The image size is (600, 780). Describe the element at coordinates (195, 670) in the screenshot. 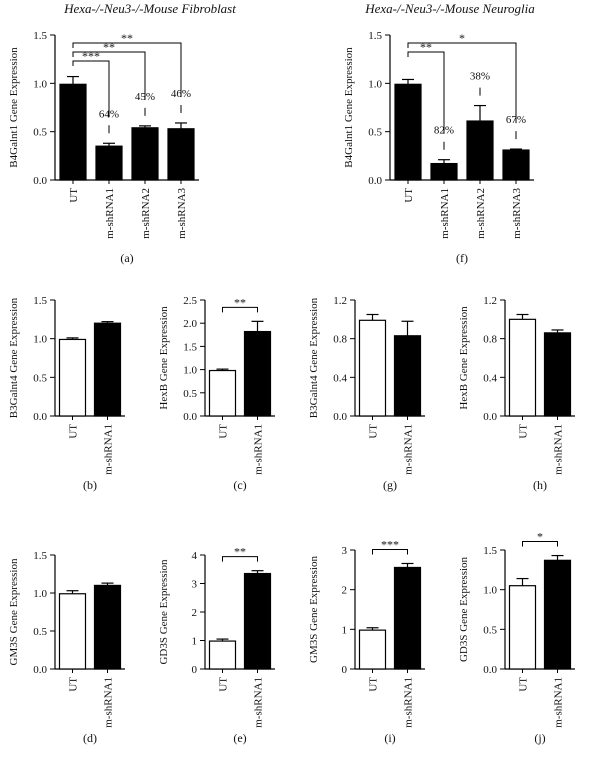

I see `y-tick-label: 0` at that location.